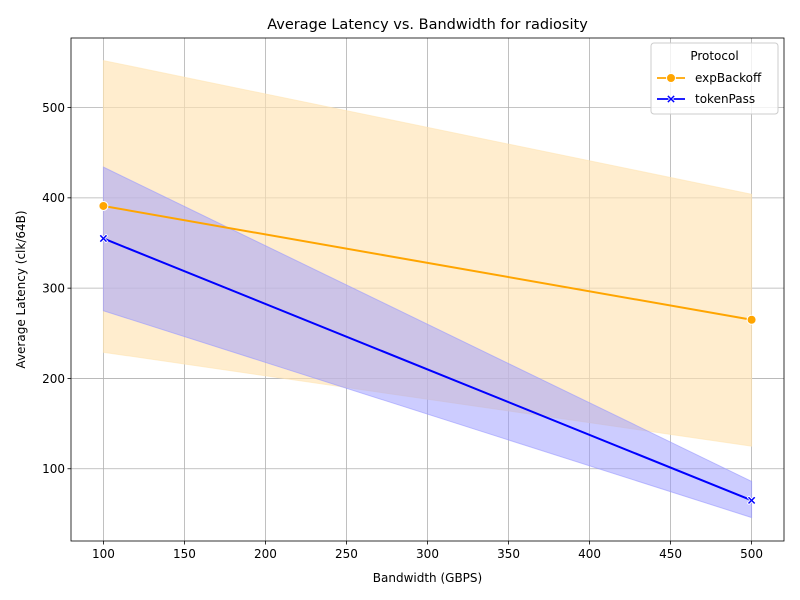 The width and height of the screenshot is (800, 600). I want to click on x-tick-label: 200, so click(265, 554).